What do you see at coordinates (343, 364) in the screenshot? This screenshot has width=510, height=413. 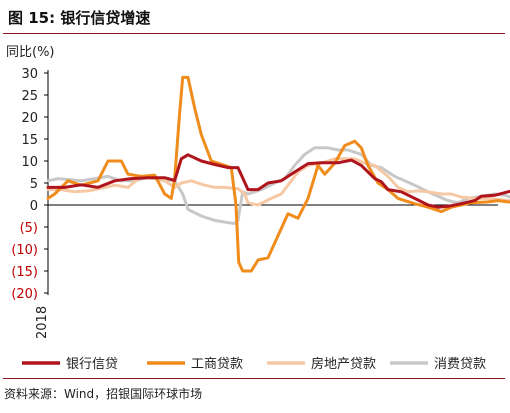 I see `legend-label: 房地产贷款` at bounding box center [343, 364].